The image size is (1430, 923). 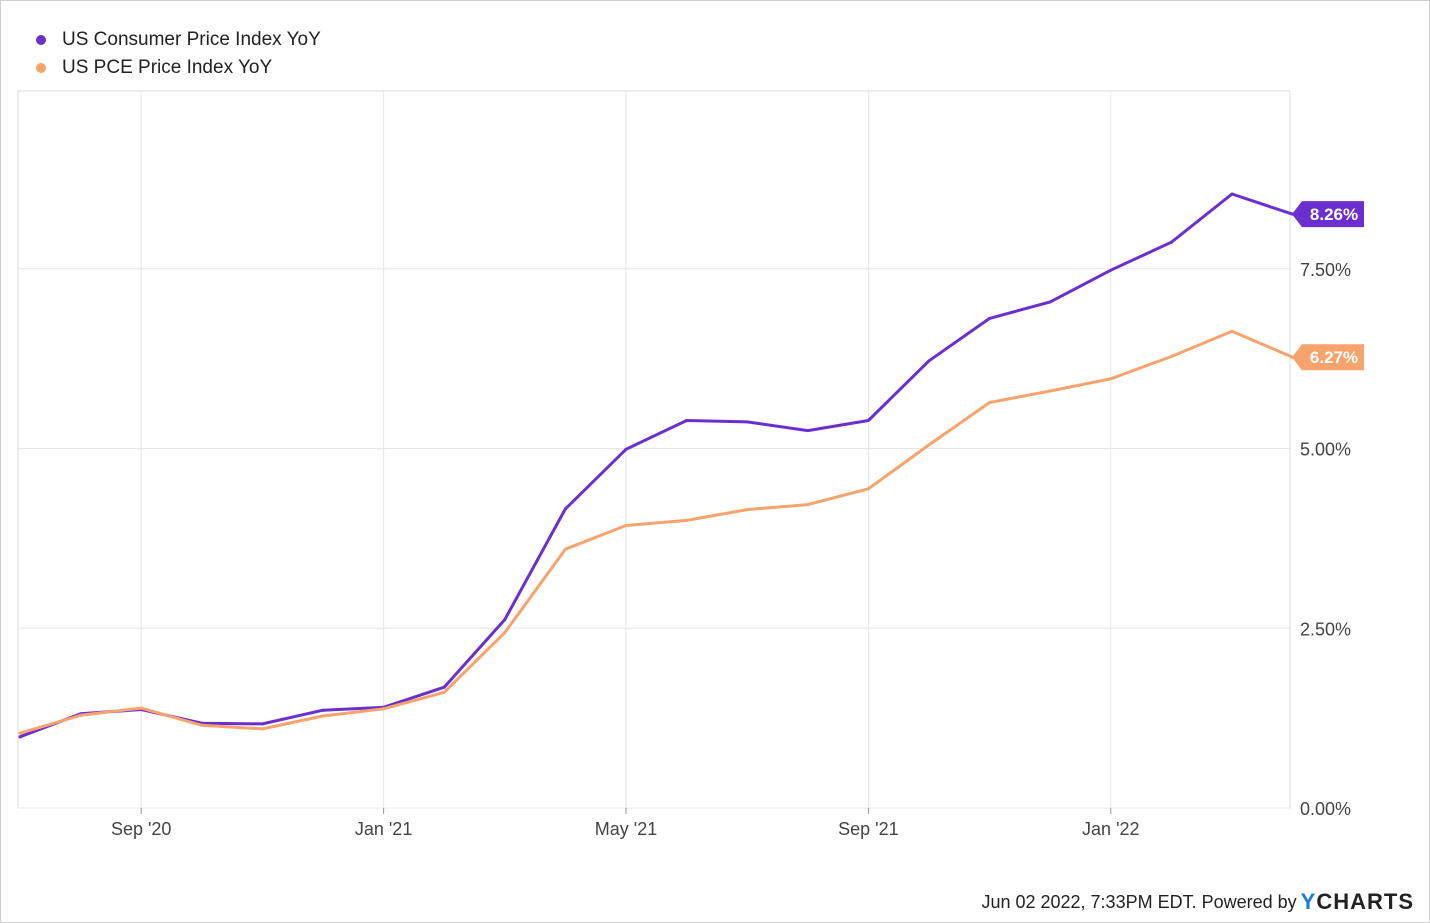 I want to click on x-tick-label: Jan '21, so click(x=383, y=829).